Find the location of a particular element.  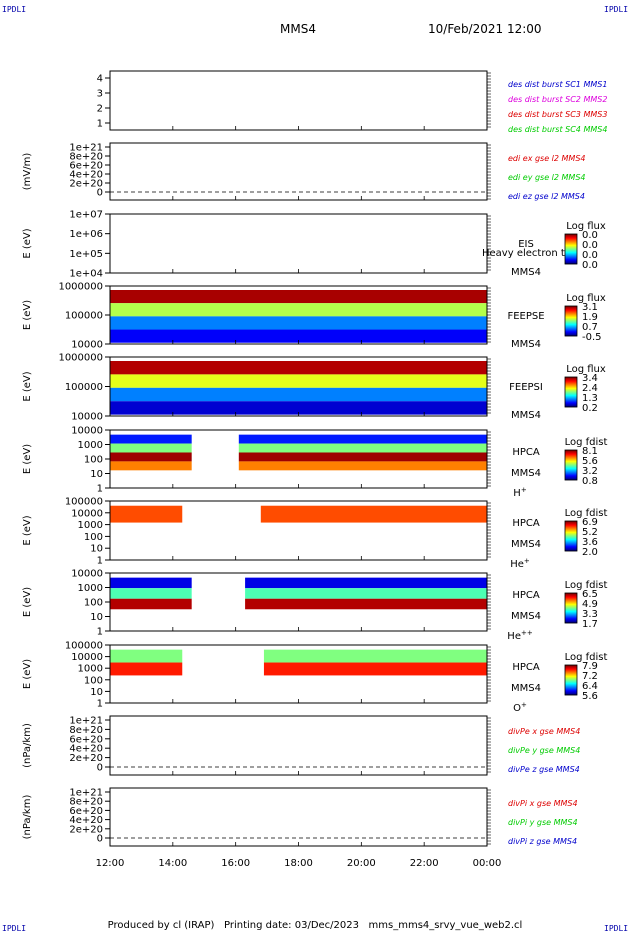

corner-label-bottom-left: IPDLI is located at coordinates (14, 928).